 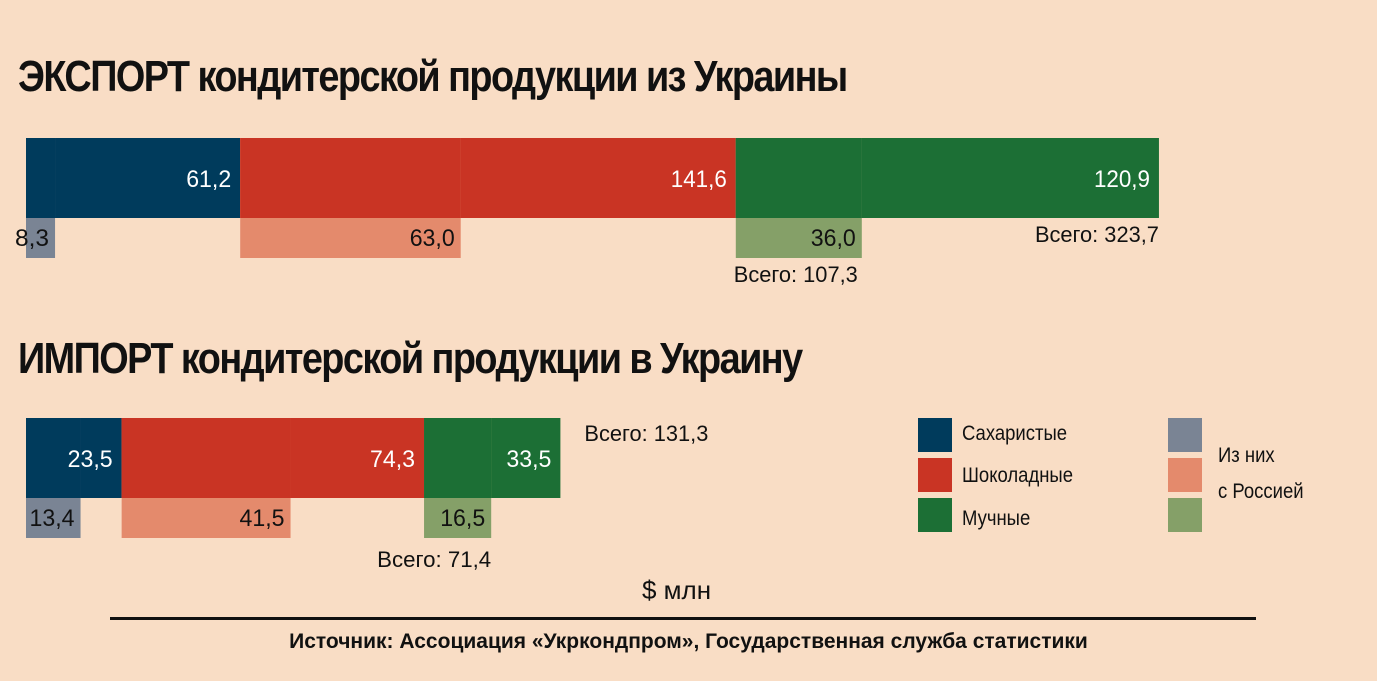 I want to click on import-bar-chocolate-russia-top, so click(x=206, y=458).